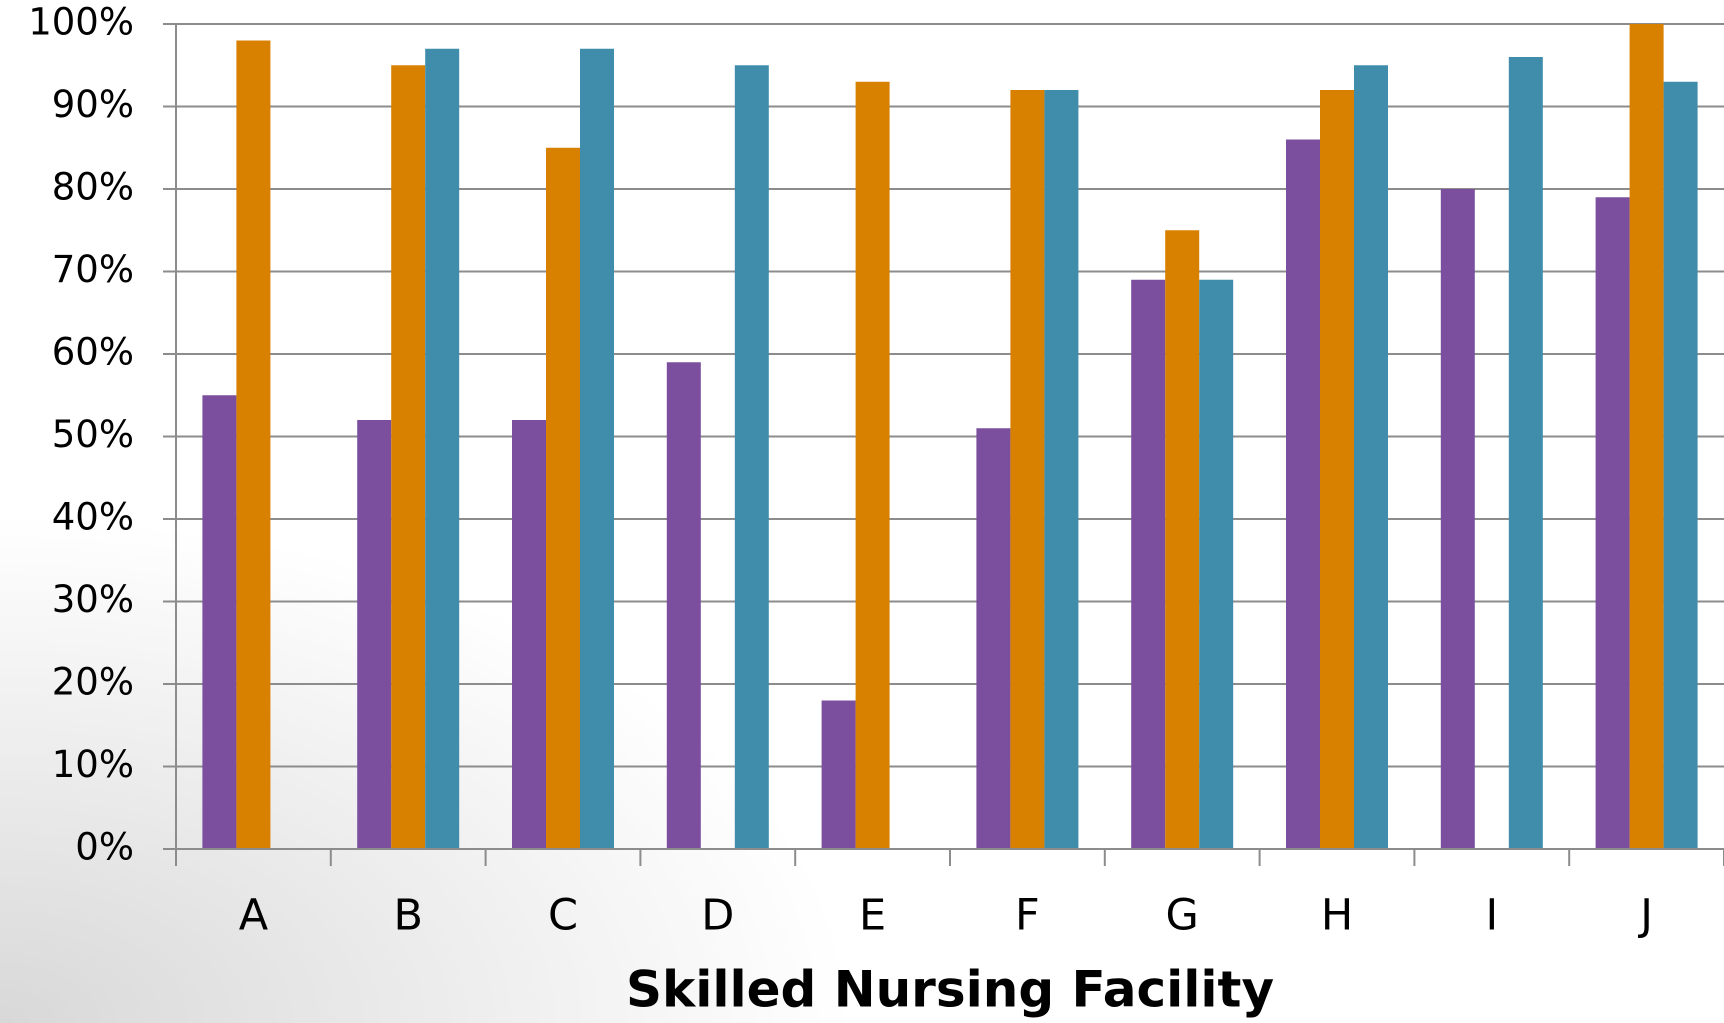 The height and width of the screenshot is (1023, 1724). Describe the element at coordinates (93, 269) in the screenshot. I see `y-tick-label: 70%` at that location.